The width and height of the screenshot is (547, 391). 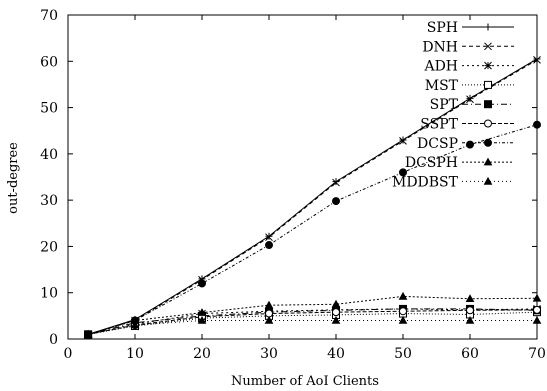 What do you see at coordinates (53, 340) in the screenshot?
I see `y-tick-label: 0` at bounding box center [53, 340].